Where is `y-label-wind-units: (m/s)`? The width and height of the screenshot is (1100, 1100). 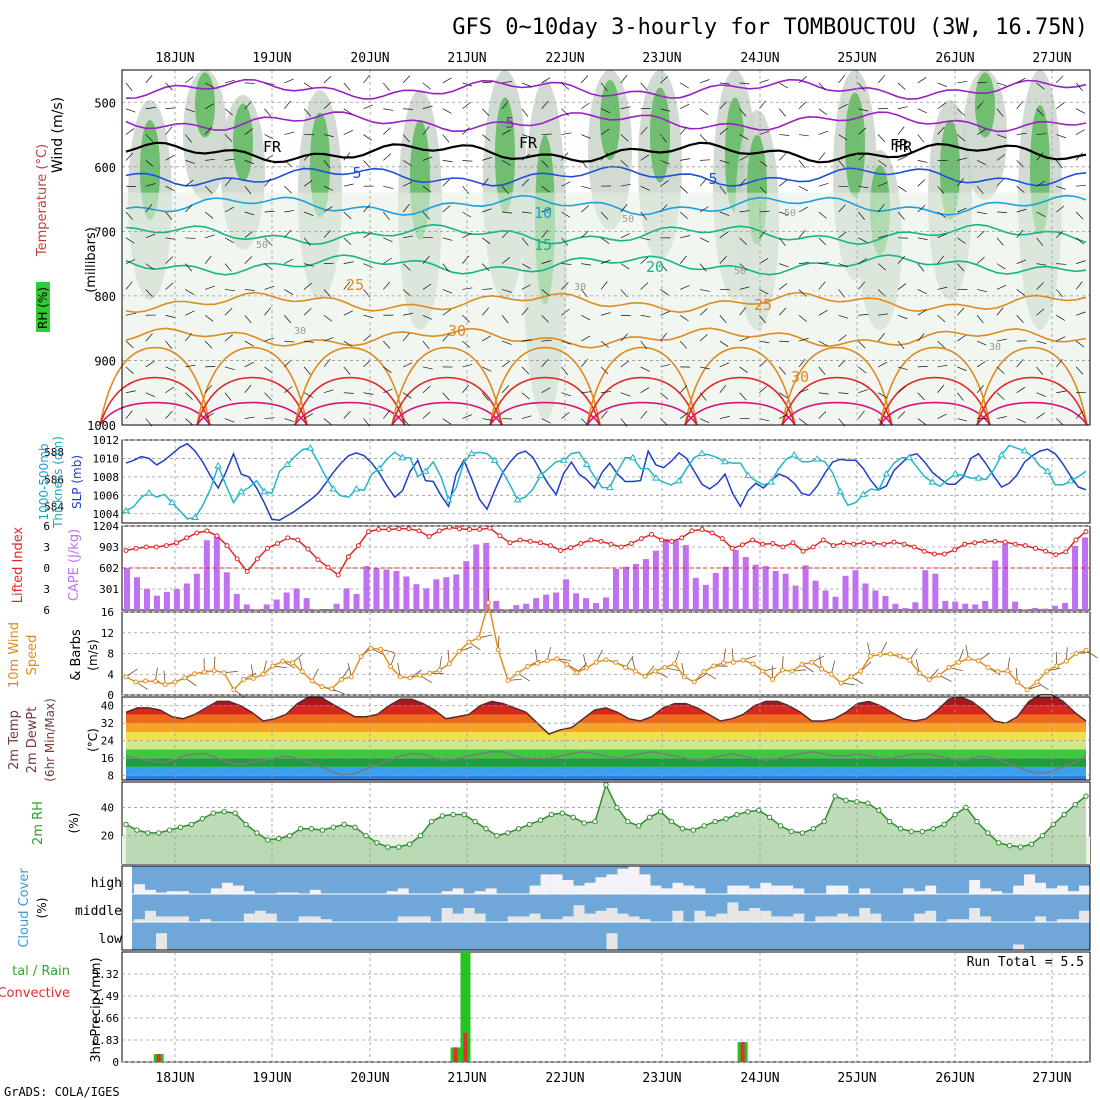 y-label-wind-units: (m/s) is located at coordinates (93, 654).